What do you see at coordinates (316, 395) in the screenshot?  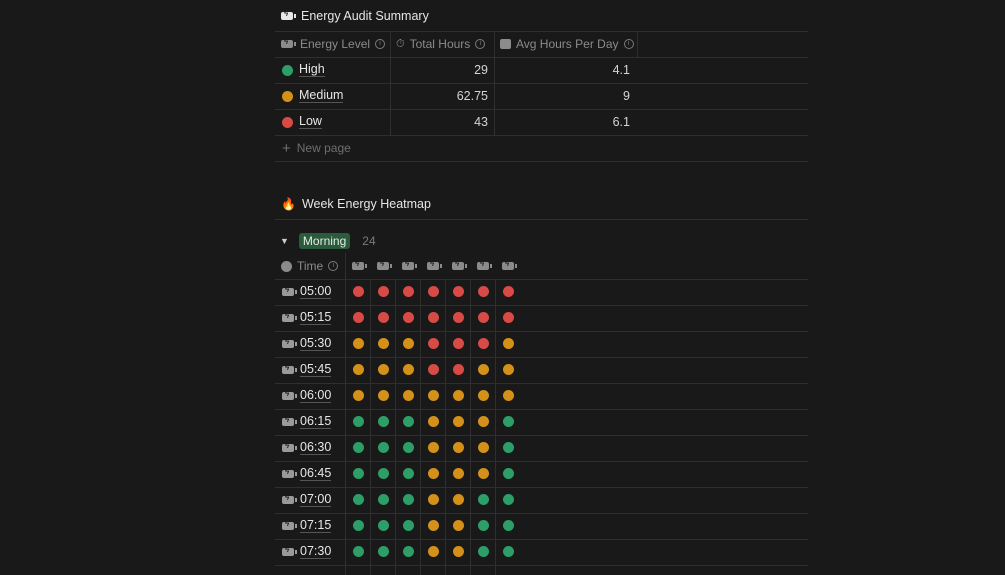 I see `time-value: 06:00` at bounding box center [316, 395].